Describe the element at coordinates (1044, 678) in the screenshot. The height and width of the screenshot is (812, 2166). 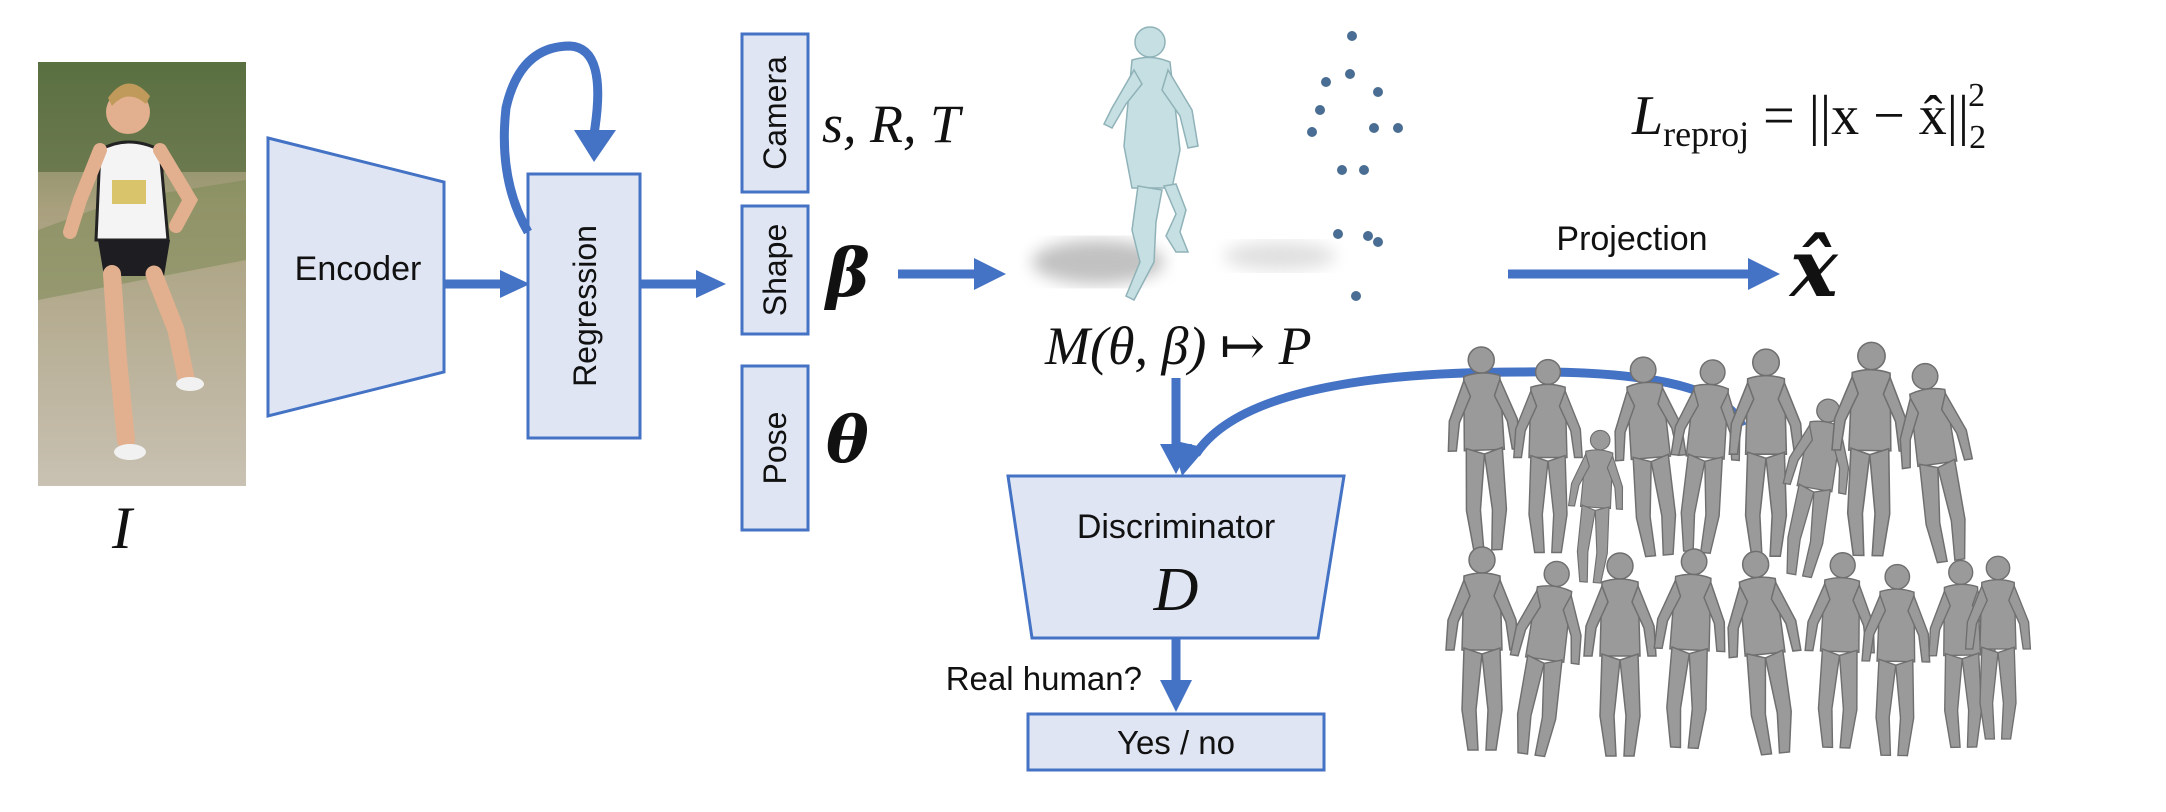
I see `real-human-question: Real human?` at that location.